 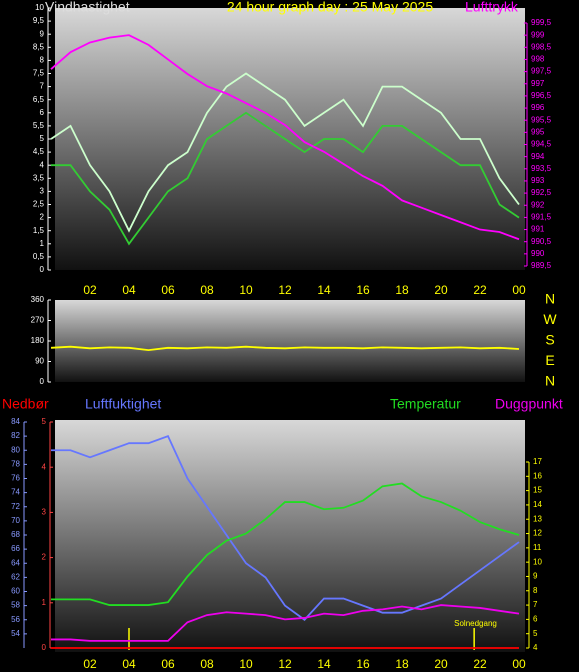 I want to click on y-tick-label: 996, so click(x=538, y=107).